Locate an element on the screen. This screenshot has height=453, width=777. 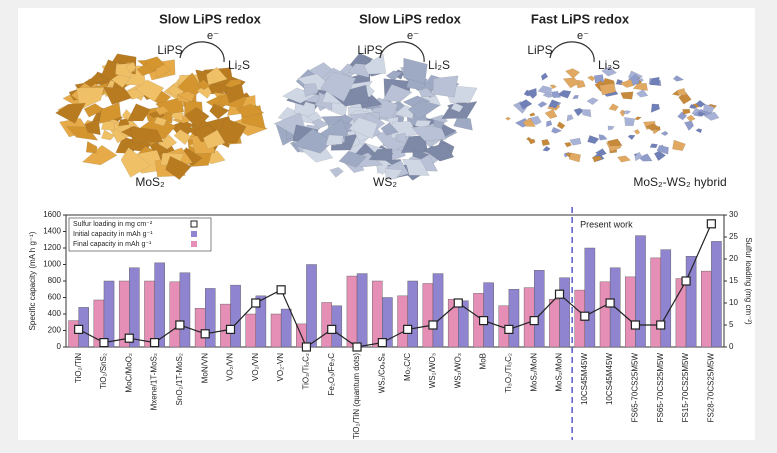
x-tick-label: TiO₂/TiN (quantum dots) is located at coordinates (356, 396).